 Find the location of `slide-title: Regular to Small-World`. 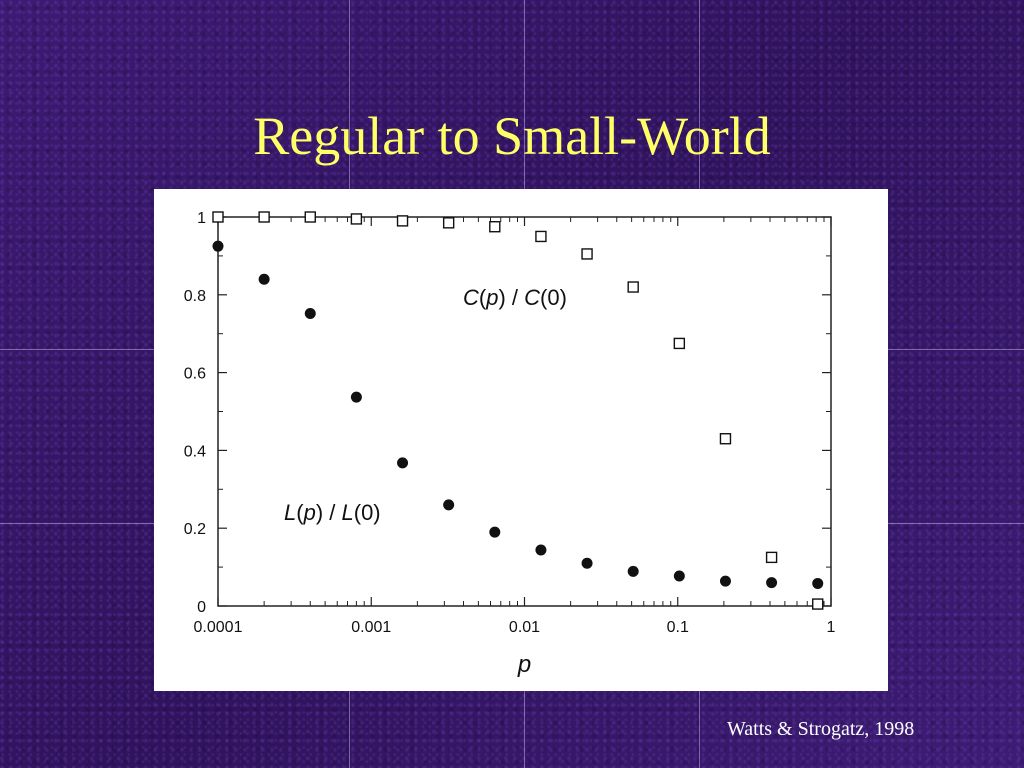

slide-title: Regular to Small-World is located at coordinates (512, 136).